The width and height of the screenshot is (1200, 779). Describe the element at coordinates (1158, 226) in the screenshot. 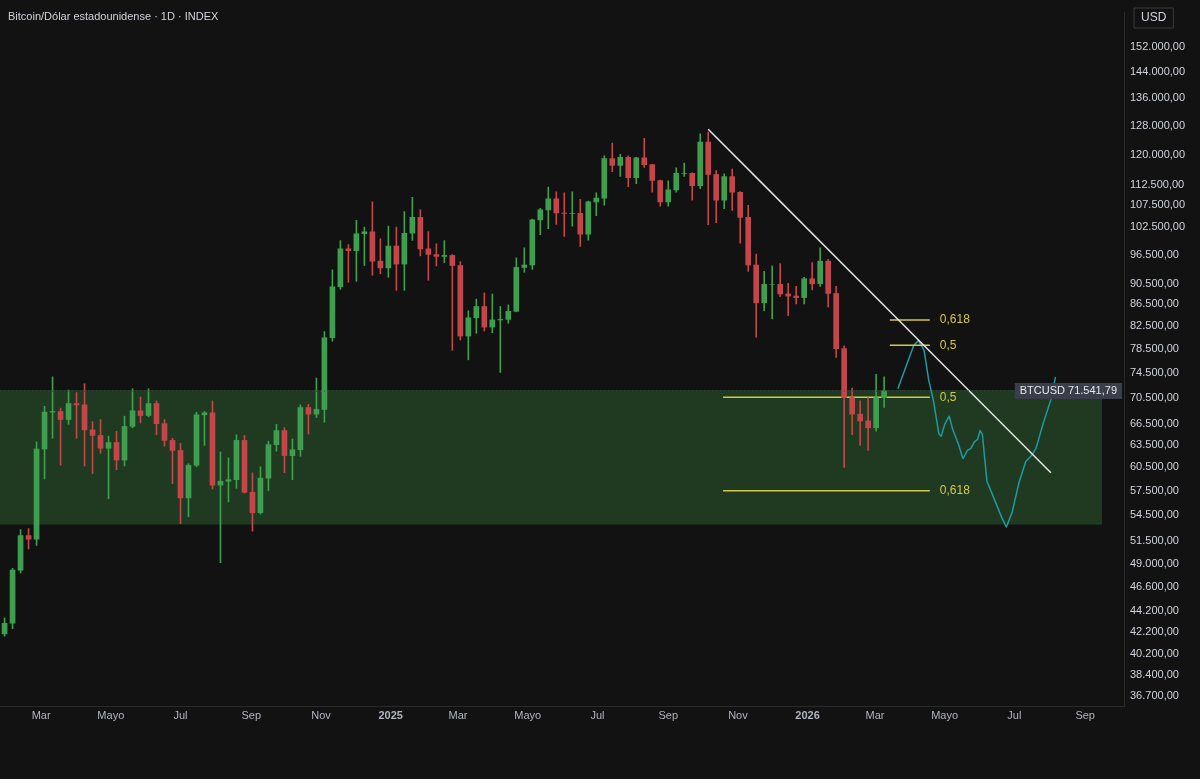

I see `y-tick-label: 102.500,00` at that location.